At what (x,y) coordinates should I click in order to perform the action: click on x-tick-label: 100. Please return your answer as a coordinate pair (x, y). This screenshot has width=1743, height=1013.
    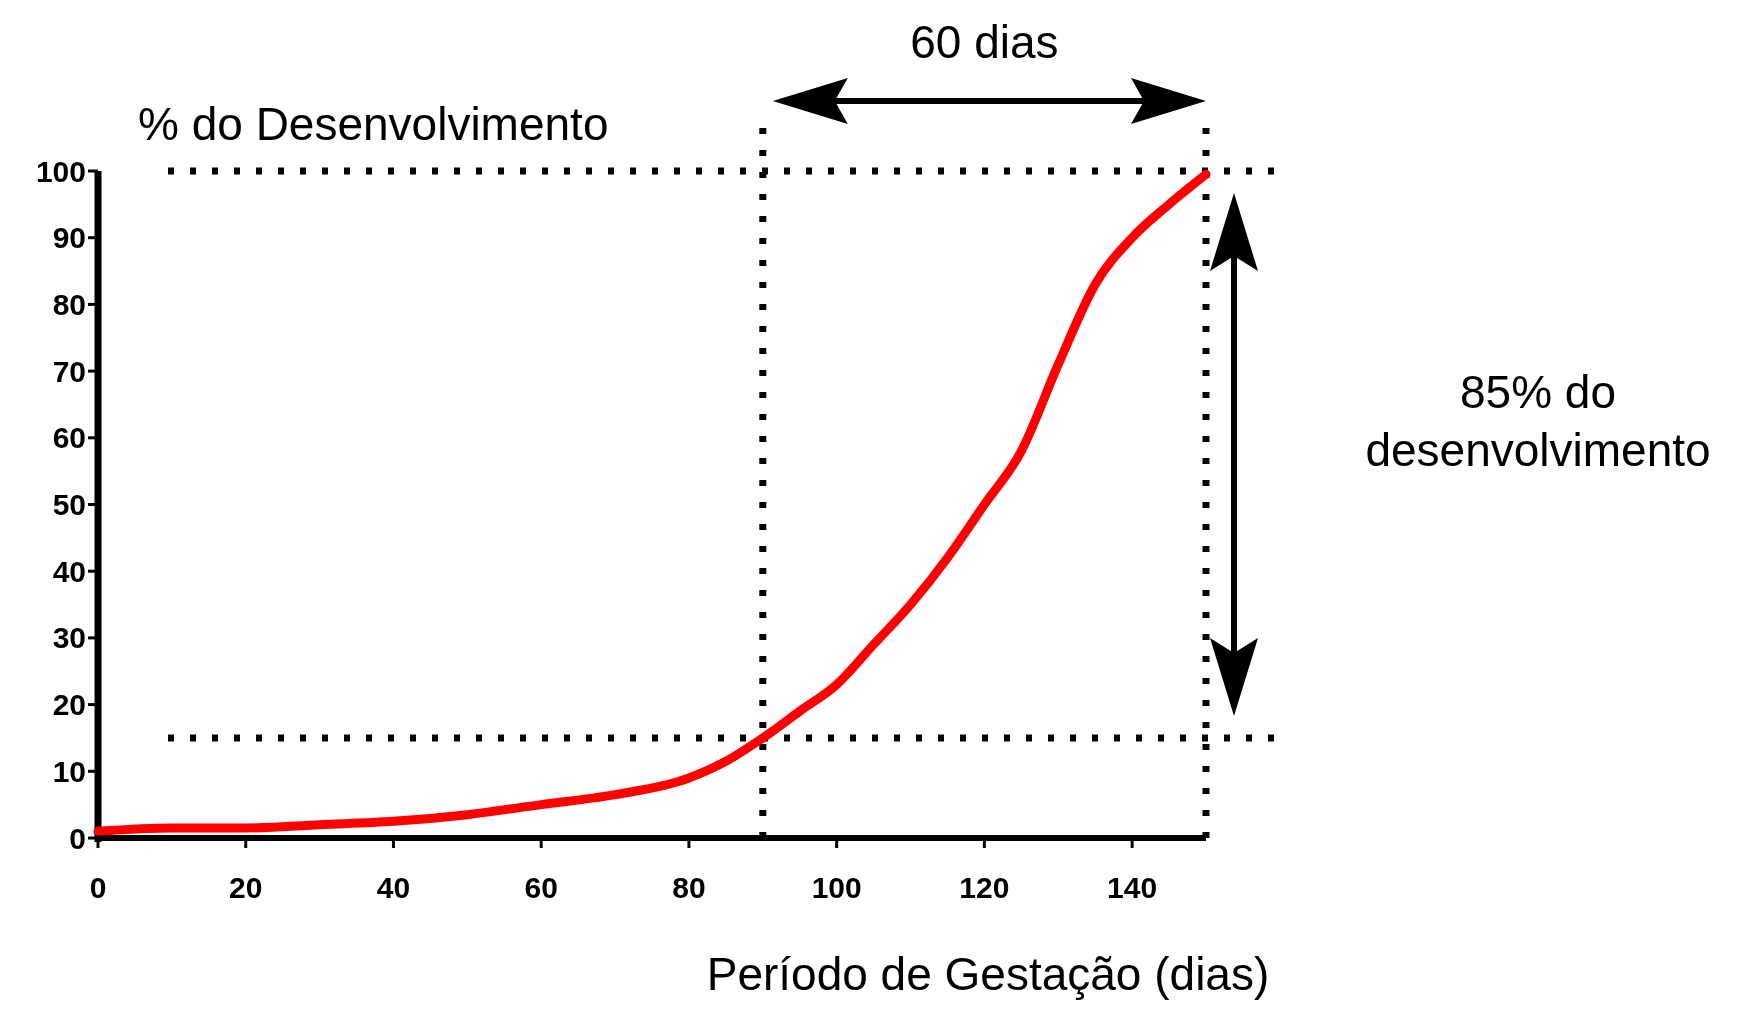
    Looking at the image, I should click on (836, 887).